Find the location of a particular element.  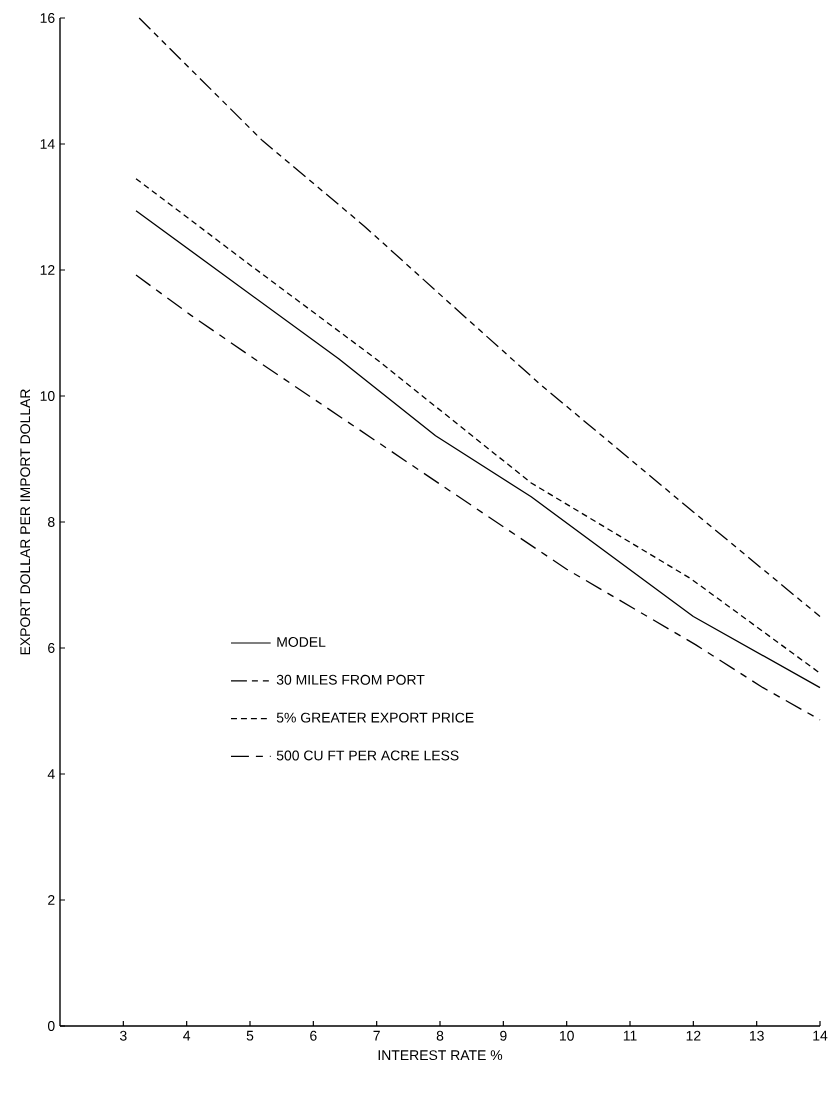

legend-label: 500 CU FT PER ACRE LESS is located at coordinates (367, 755).